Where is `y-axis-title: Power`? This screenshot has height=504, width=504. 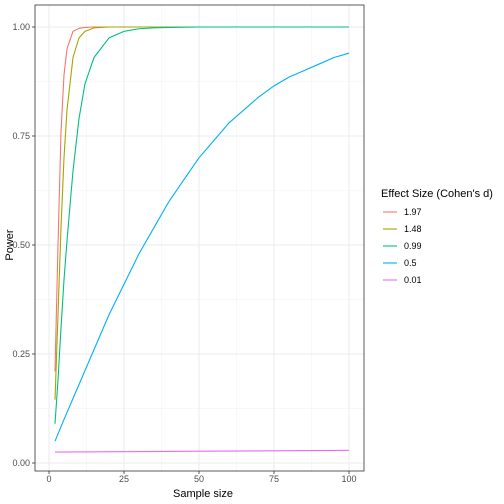 y-axis-title: Power is located at coordinates (10, 245).